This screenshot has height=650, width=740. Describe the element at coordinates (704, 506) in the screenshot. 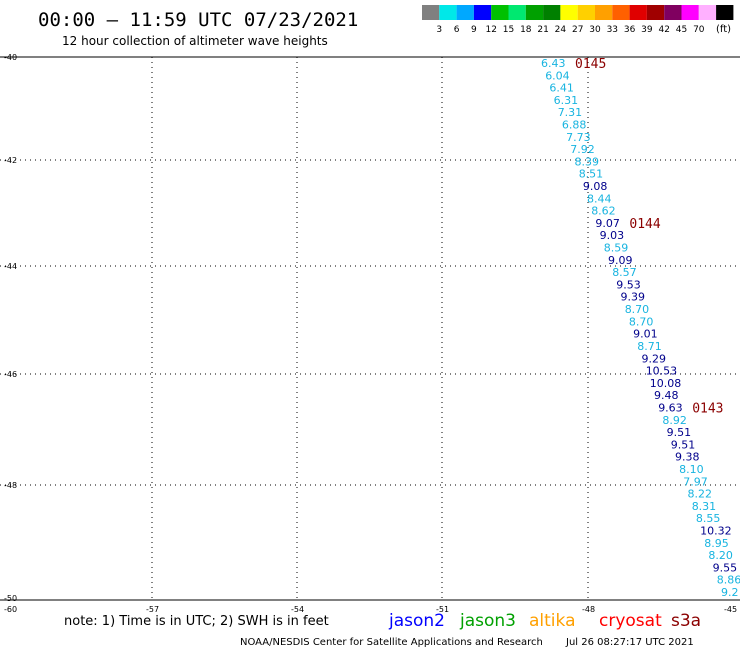

I see `wave-height-value: 8.31` at that location.